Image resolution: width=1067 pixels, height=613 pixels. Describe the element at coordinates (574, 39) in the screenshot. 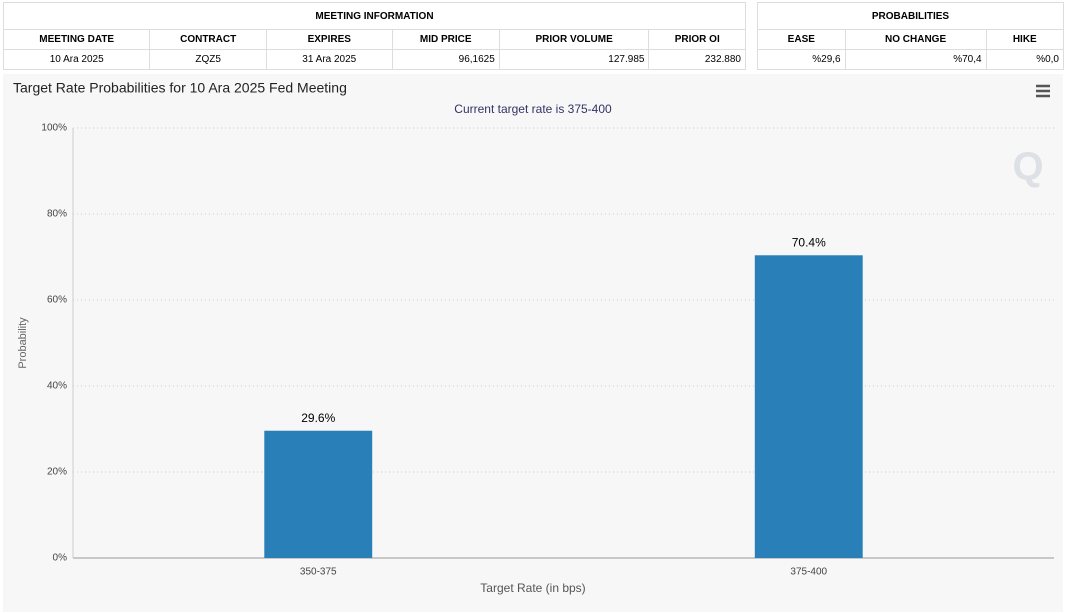

I see `column-header: PRIOR VOLUME` at that location.